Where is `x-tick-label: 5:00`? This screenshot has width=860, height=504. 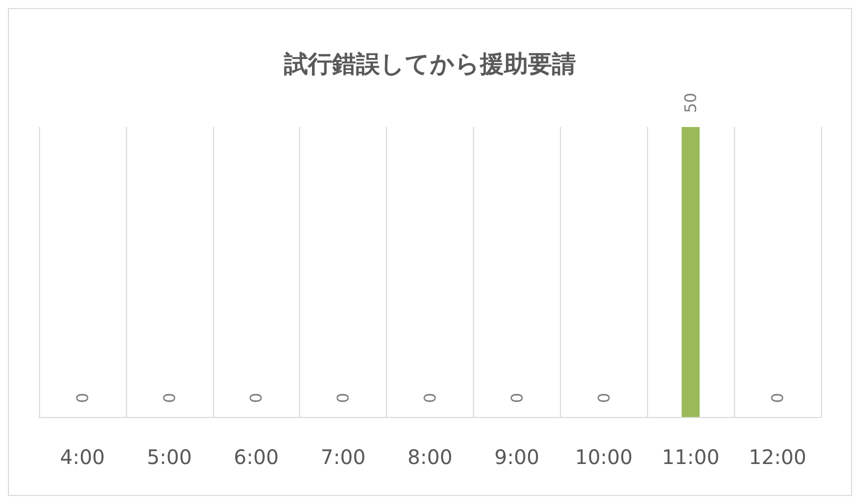 x-tick-label: 5:00 is located at coordinates (169, 457).